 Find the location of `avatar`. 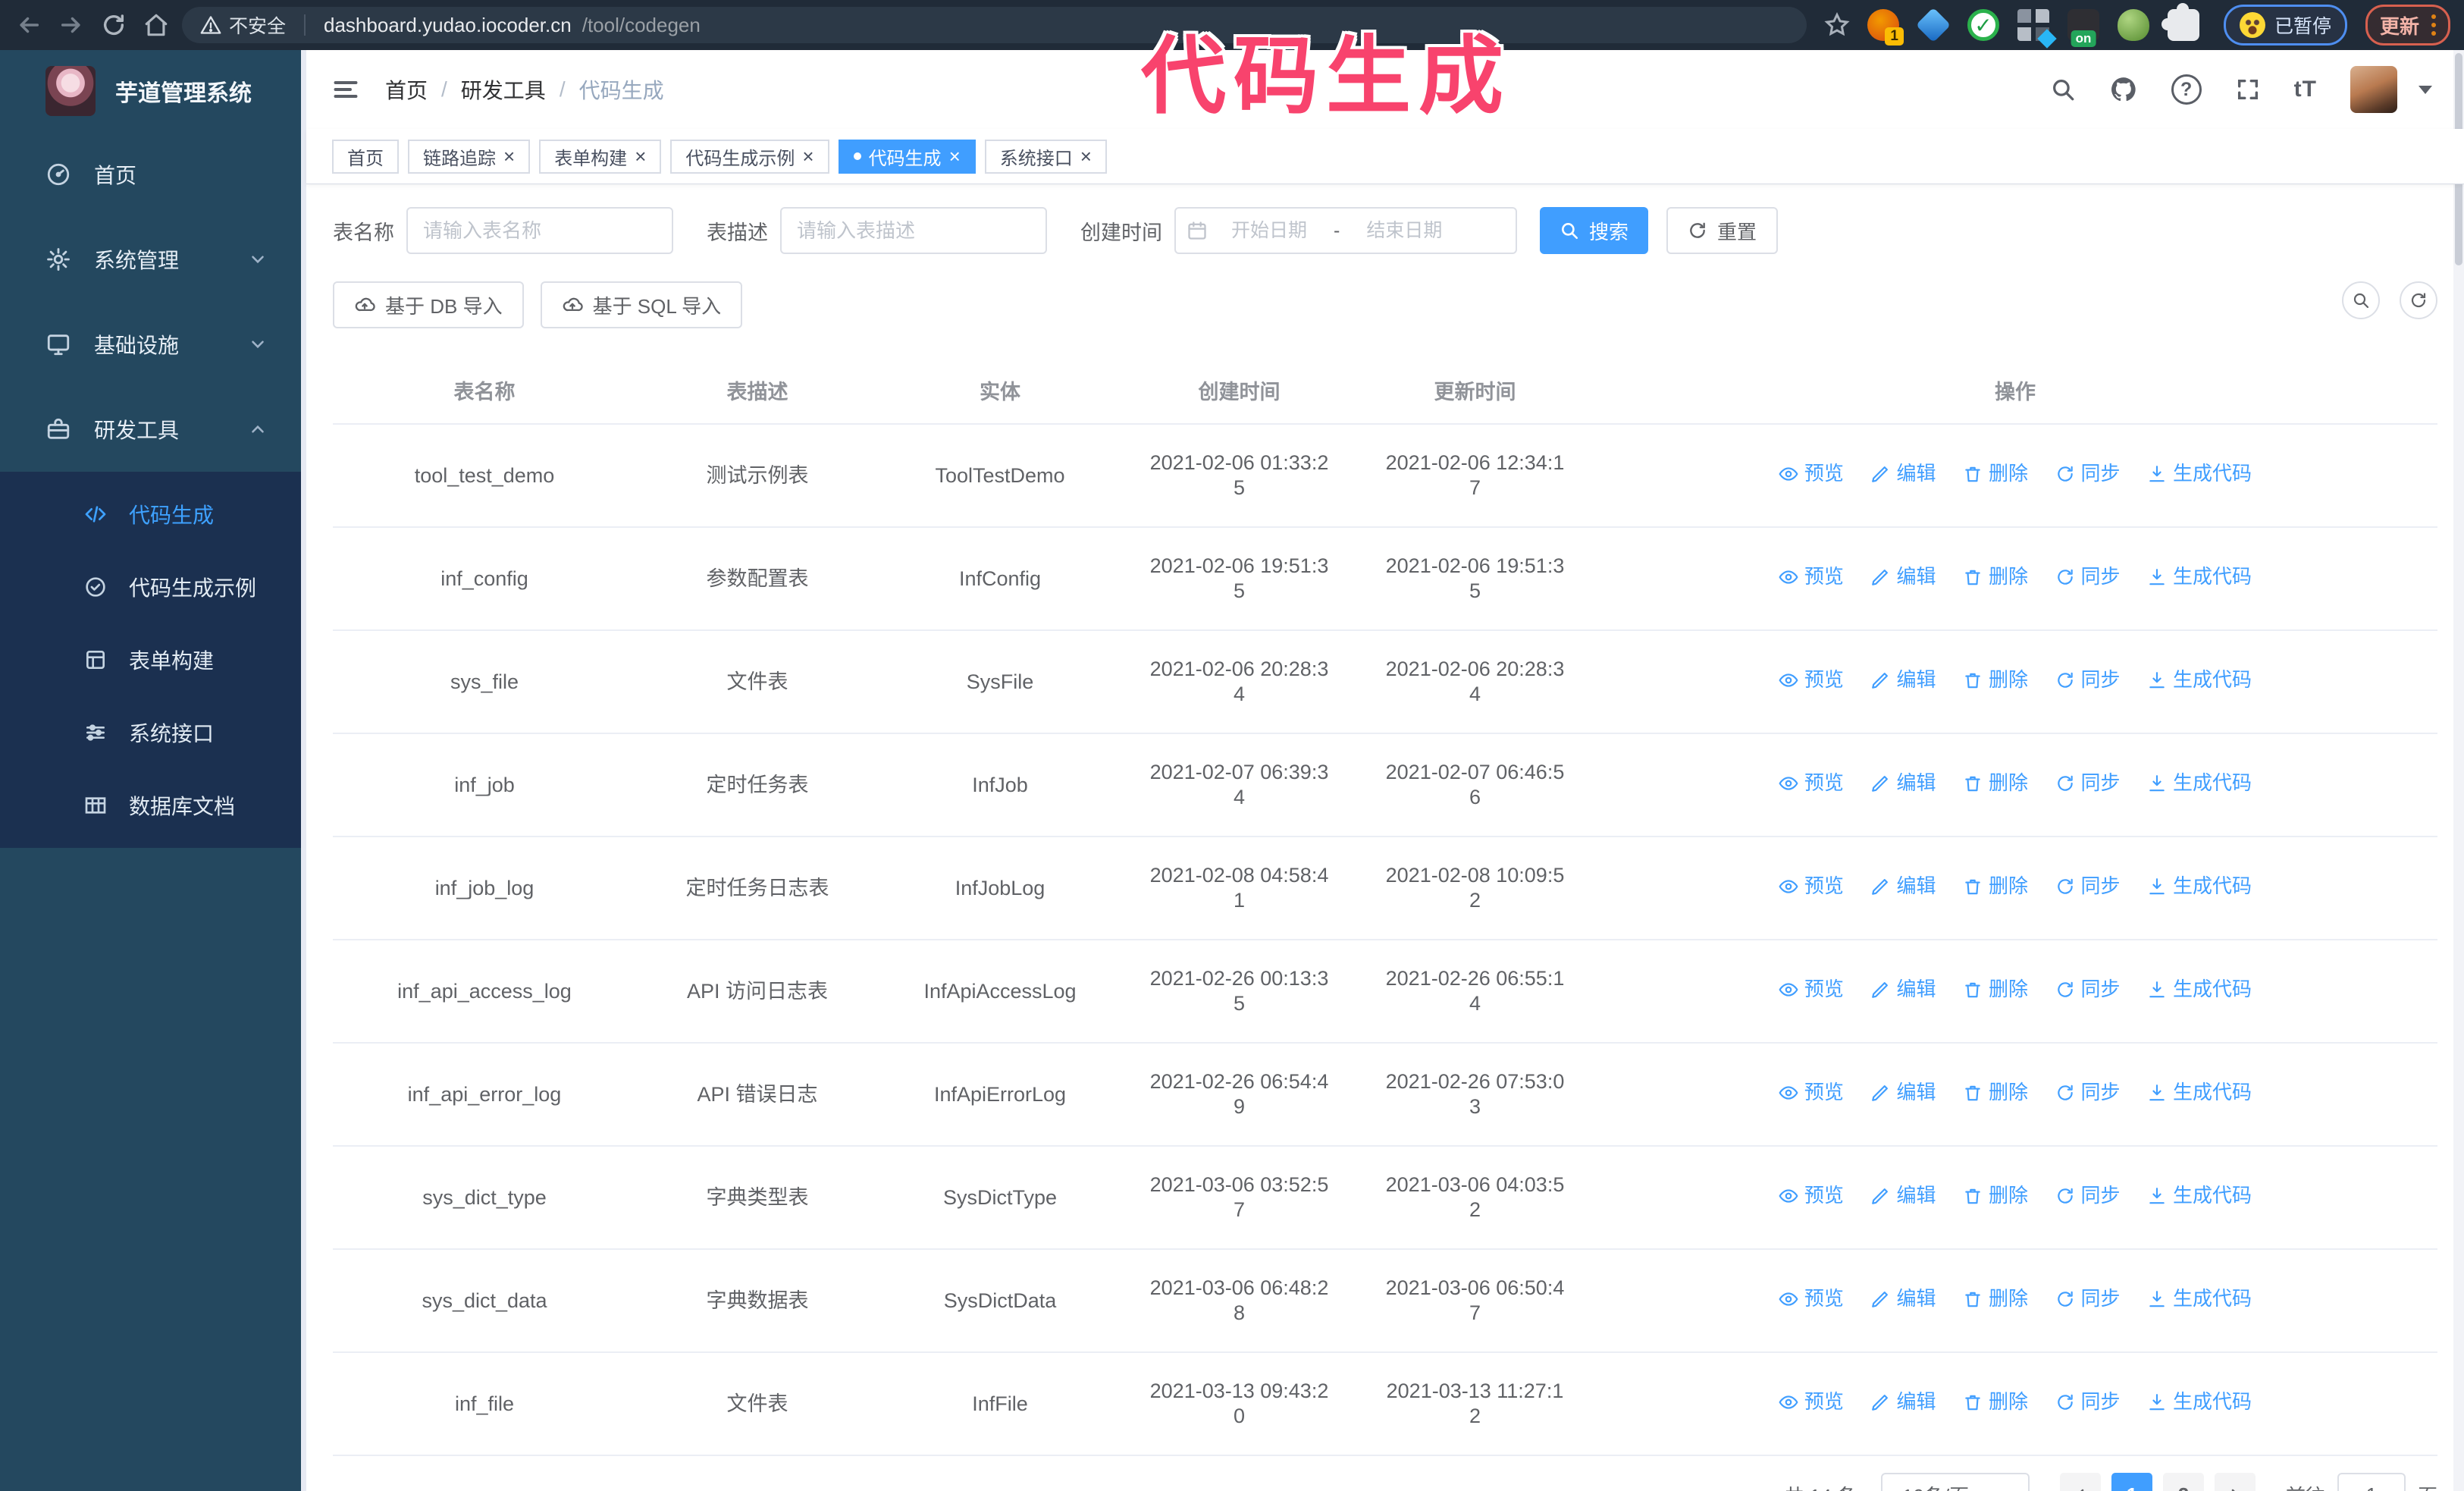

avatar is located at coordinates (2374, 89).